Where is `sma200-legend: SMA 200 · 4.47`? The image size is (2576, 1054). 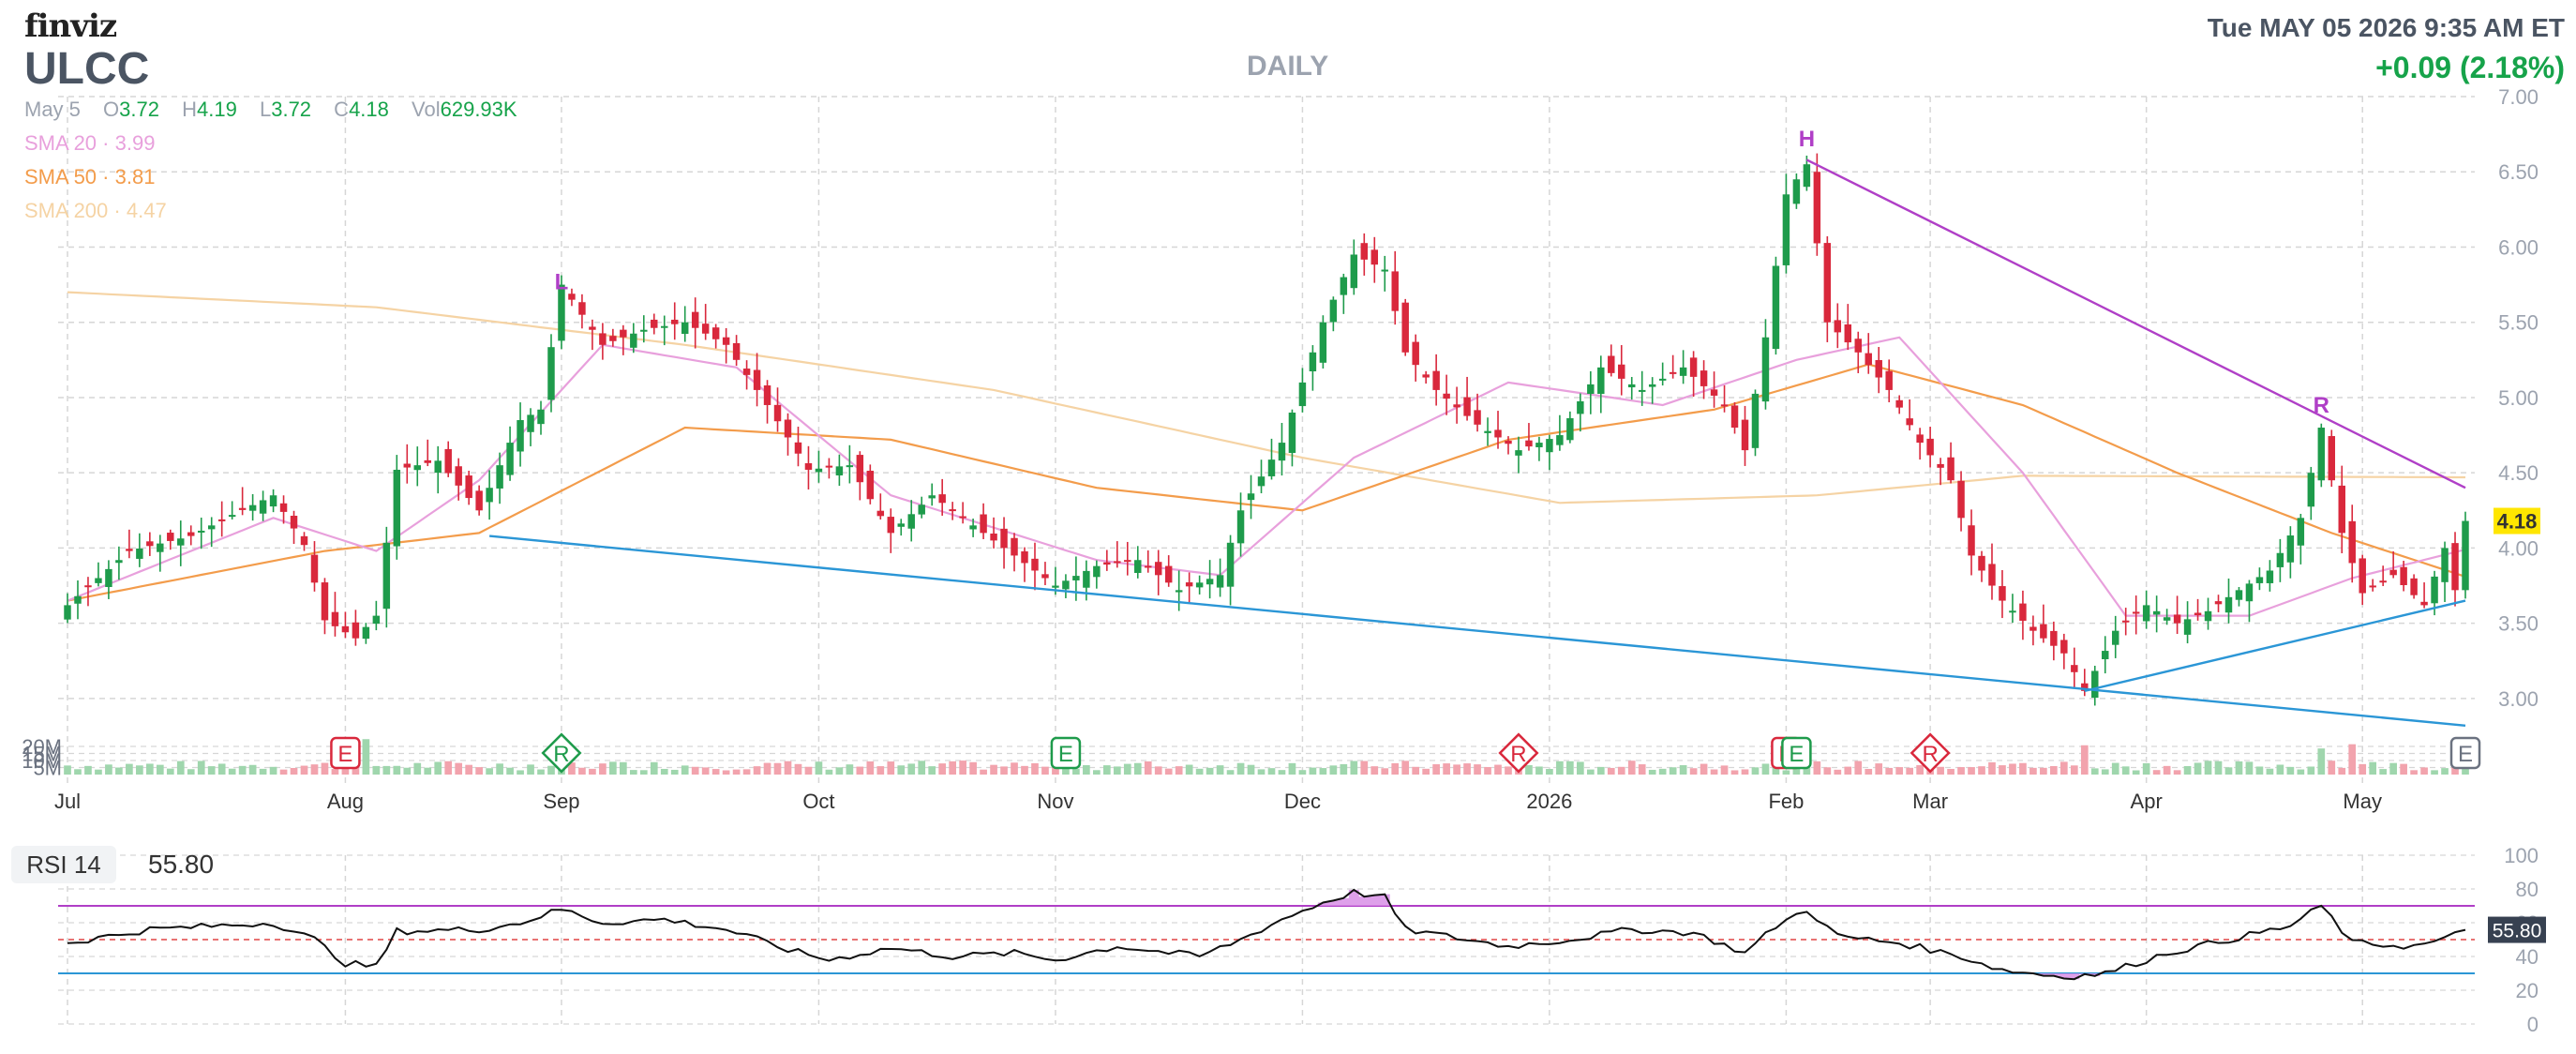
sma200-legend: SMA 200 · 4.47 is located at coordinates (96, 210).